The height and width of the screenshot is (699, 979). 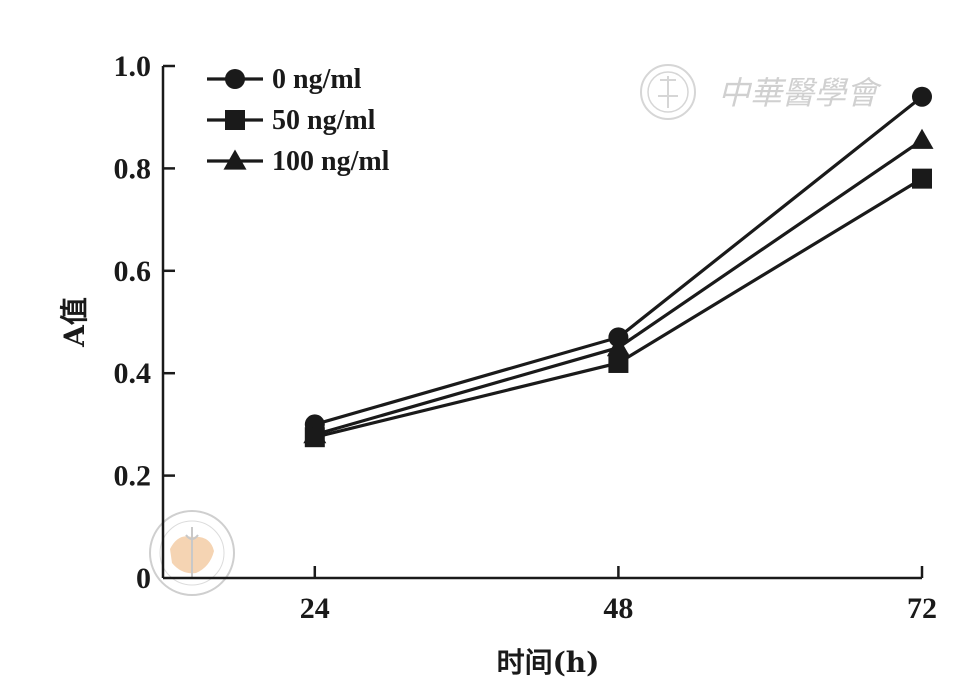 What do you see at coordinates (800, 93) in the screenshot?
I see `watermark-text: 中華醫學會` at bounding box center [800, 93].